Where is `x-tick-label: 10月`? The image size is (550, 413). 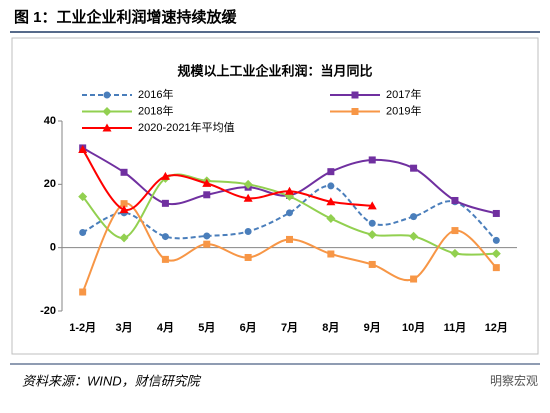
x-tick-label: 10月 is located at coordinates (413, 327).